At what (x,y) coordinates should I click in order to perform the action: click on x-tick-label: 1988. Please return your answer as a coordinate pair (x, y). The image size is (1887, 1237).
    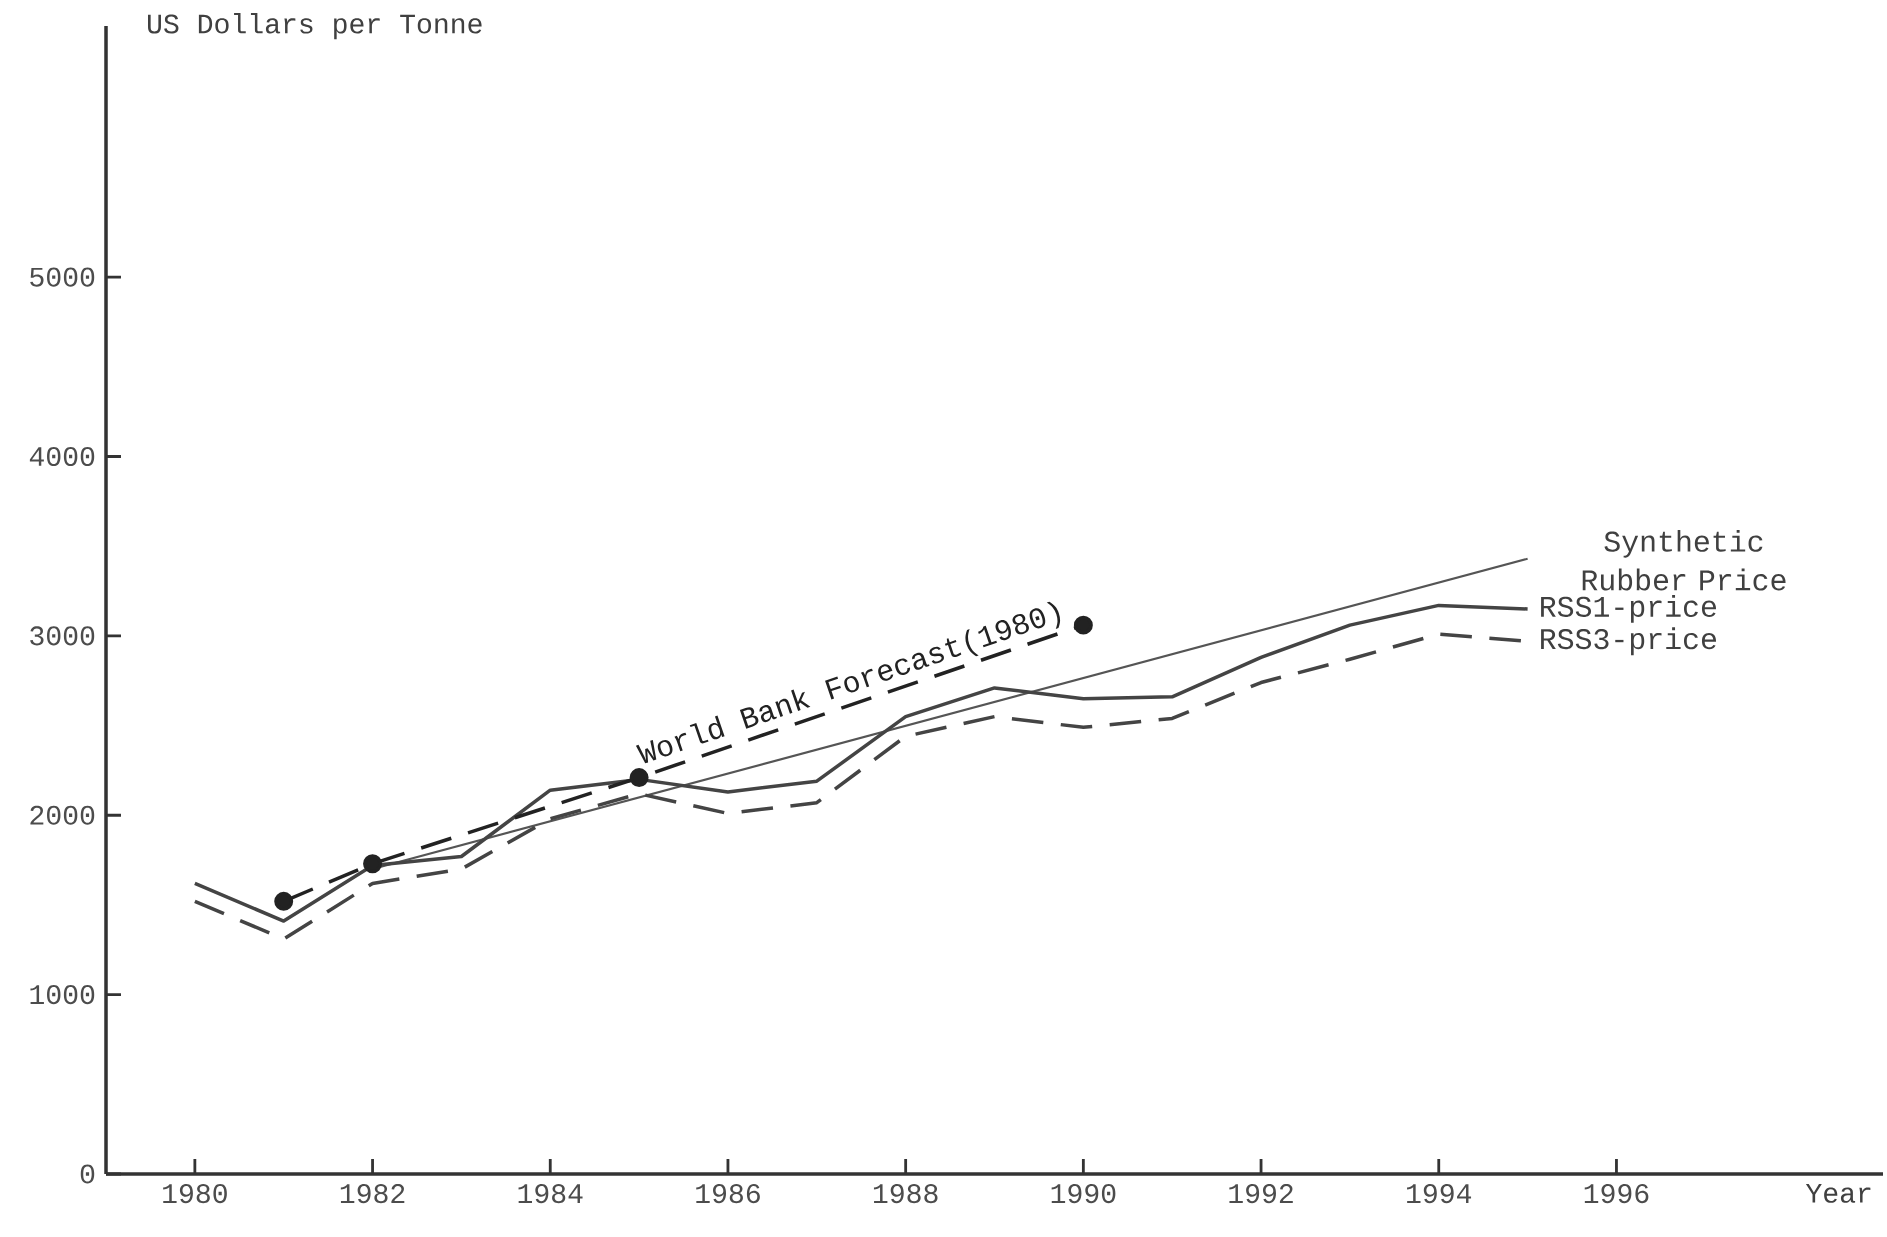
    Looking at the image, I should click on (905, 1194).